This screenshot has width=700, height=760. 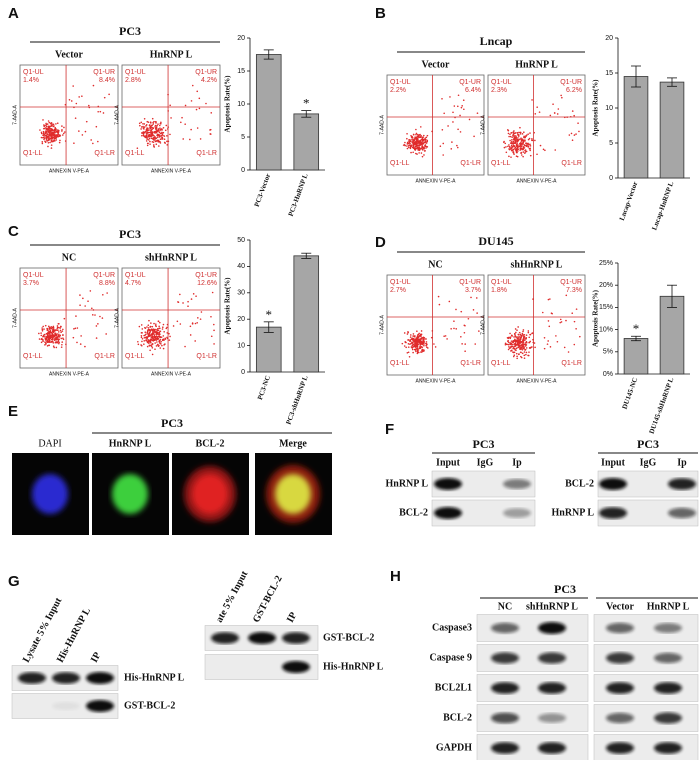 I want to click on y-tick-label: 5, so click(x=611, y=143).